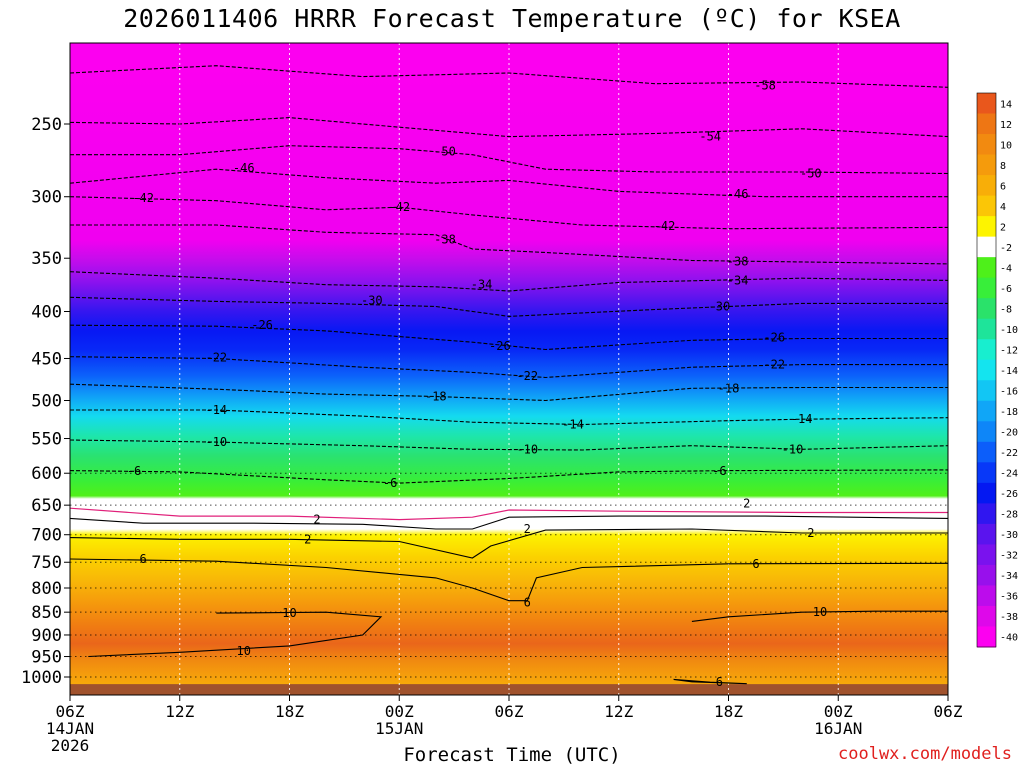 The image size is (1024, 768). What do you see at coordinates (46, 259) in the screenshot?
I see `y-tick-label: 350` at bounding box center [46, 259].